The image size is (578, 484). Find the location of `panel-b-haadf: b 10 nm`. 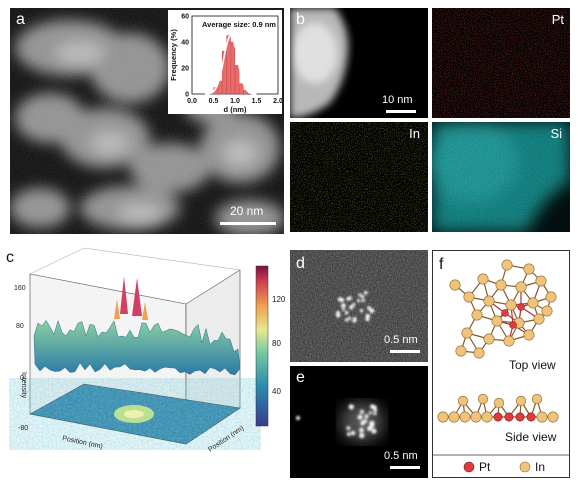

panel-b-haadf: b 10 nm is located at coordinates (359, 63).